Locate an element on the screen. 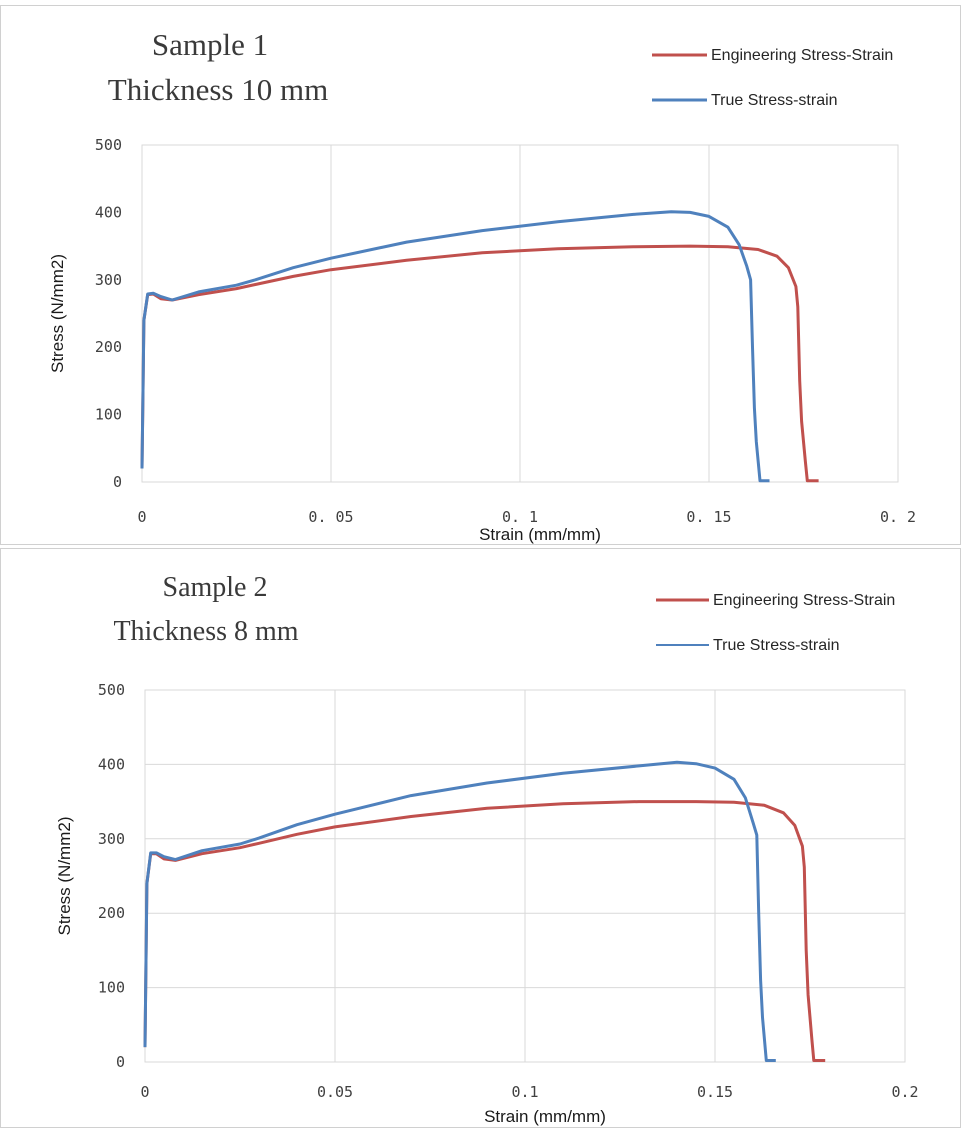 The width and height of the screenshot is (961, 1128). chart-subtitle: Thickness 10 mm is located at coordinates (218, 89).